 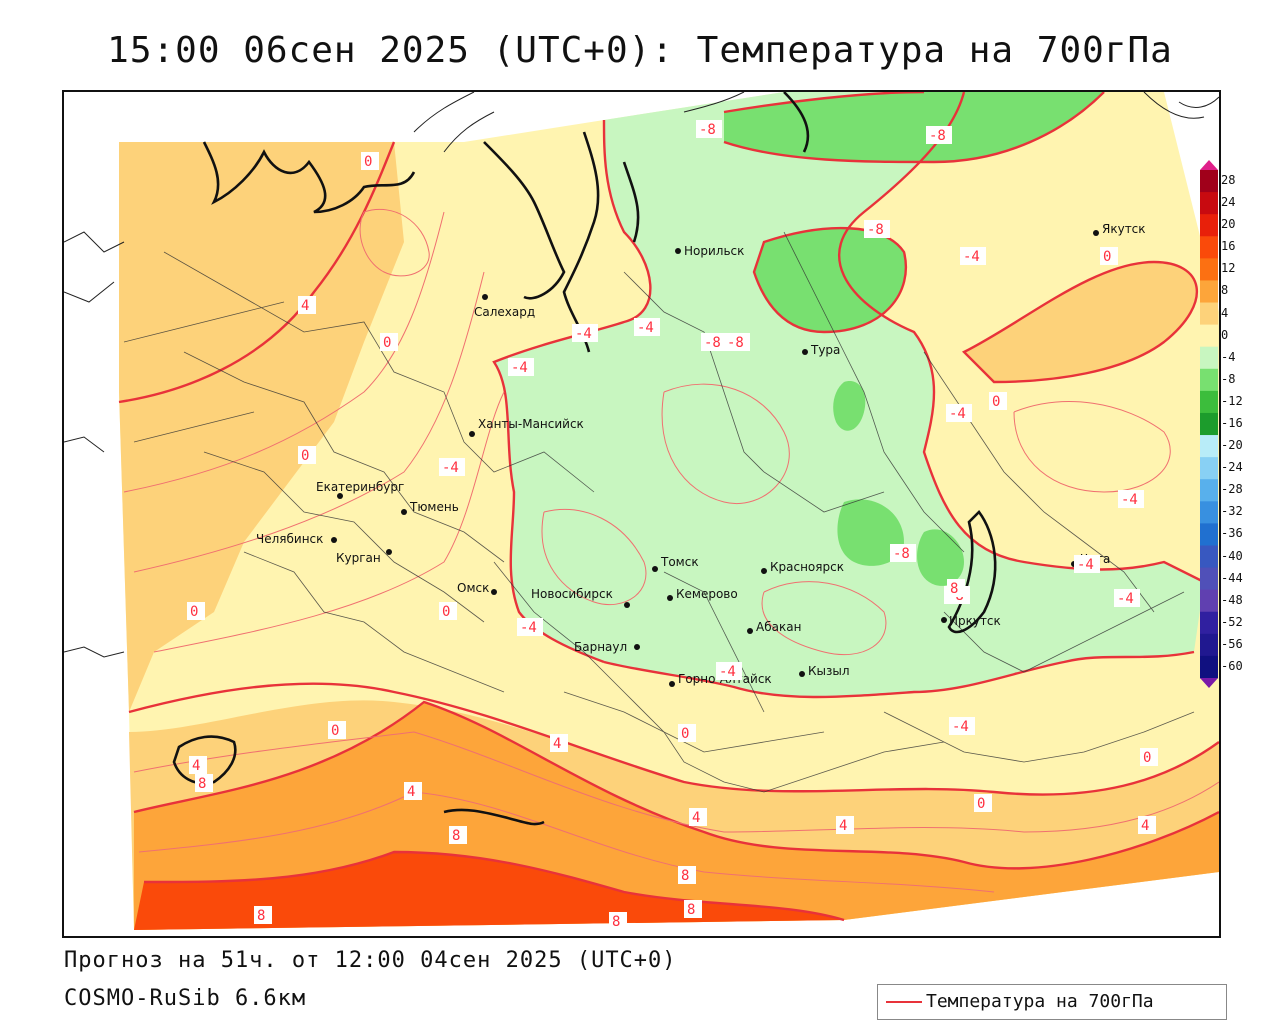 I want to click on svg-text: Якутск, so click(x=1124, y=229).